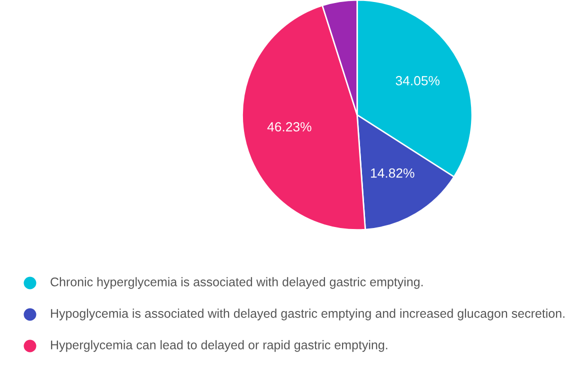 The image size is (585, 372). What do you see at coordinates (289, 127) in the screenshot?
I see `data-label: 46.23%` at bounding box center [289, 127].